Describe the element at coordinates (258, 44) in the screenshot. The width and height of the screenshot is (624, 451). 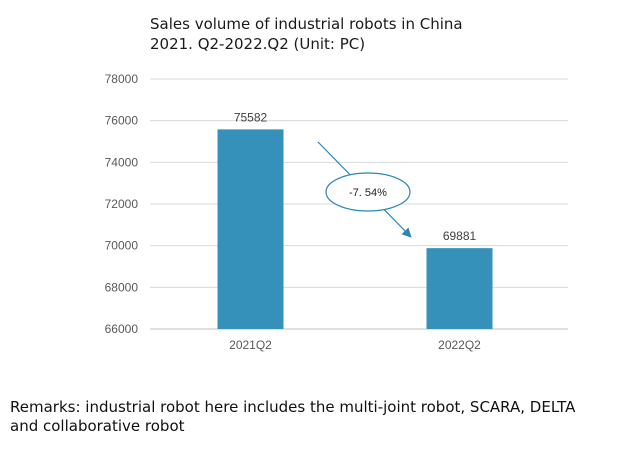
I see `chart-title-line-2: 2021. Q2-2022.Q2 (Unit: PC)` at that location.